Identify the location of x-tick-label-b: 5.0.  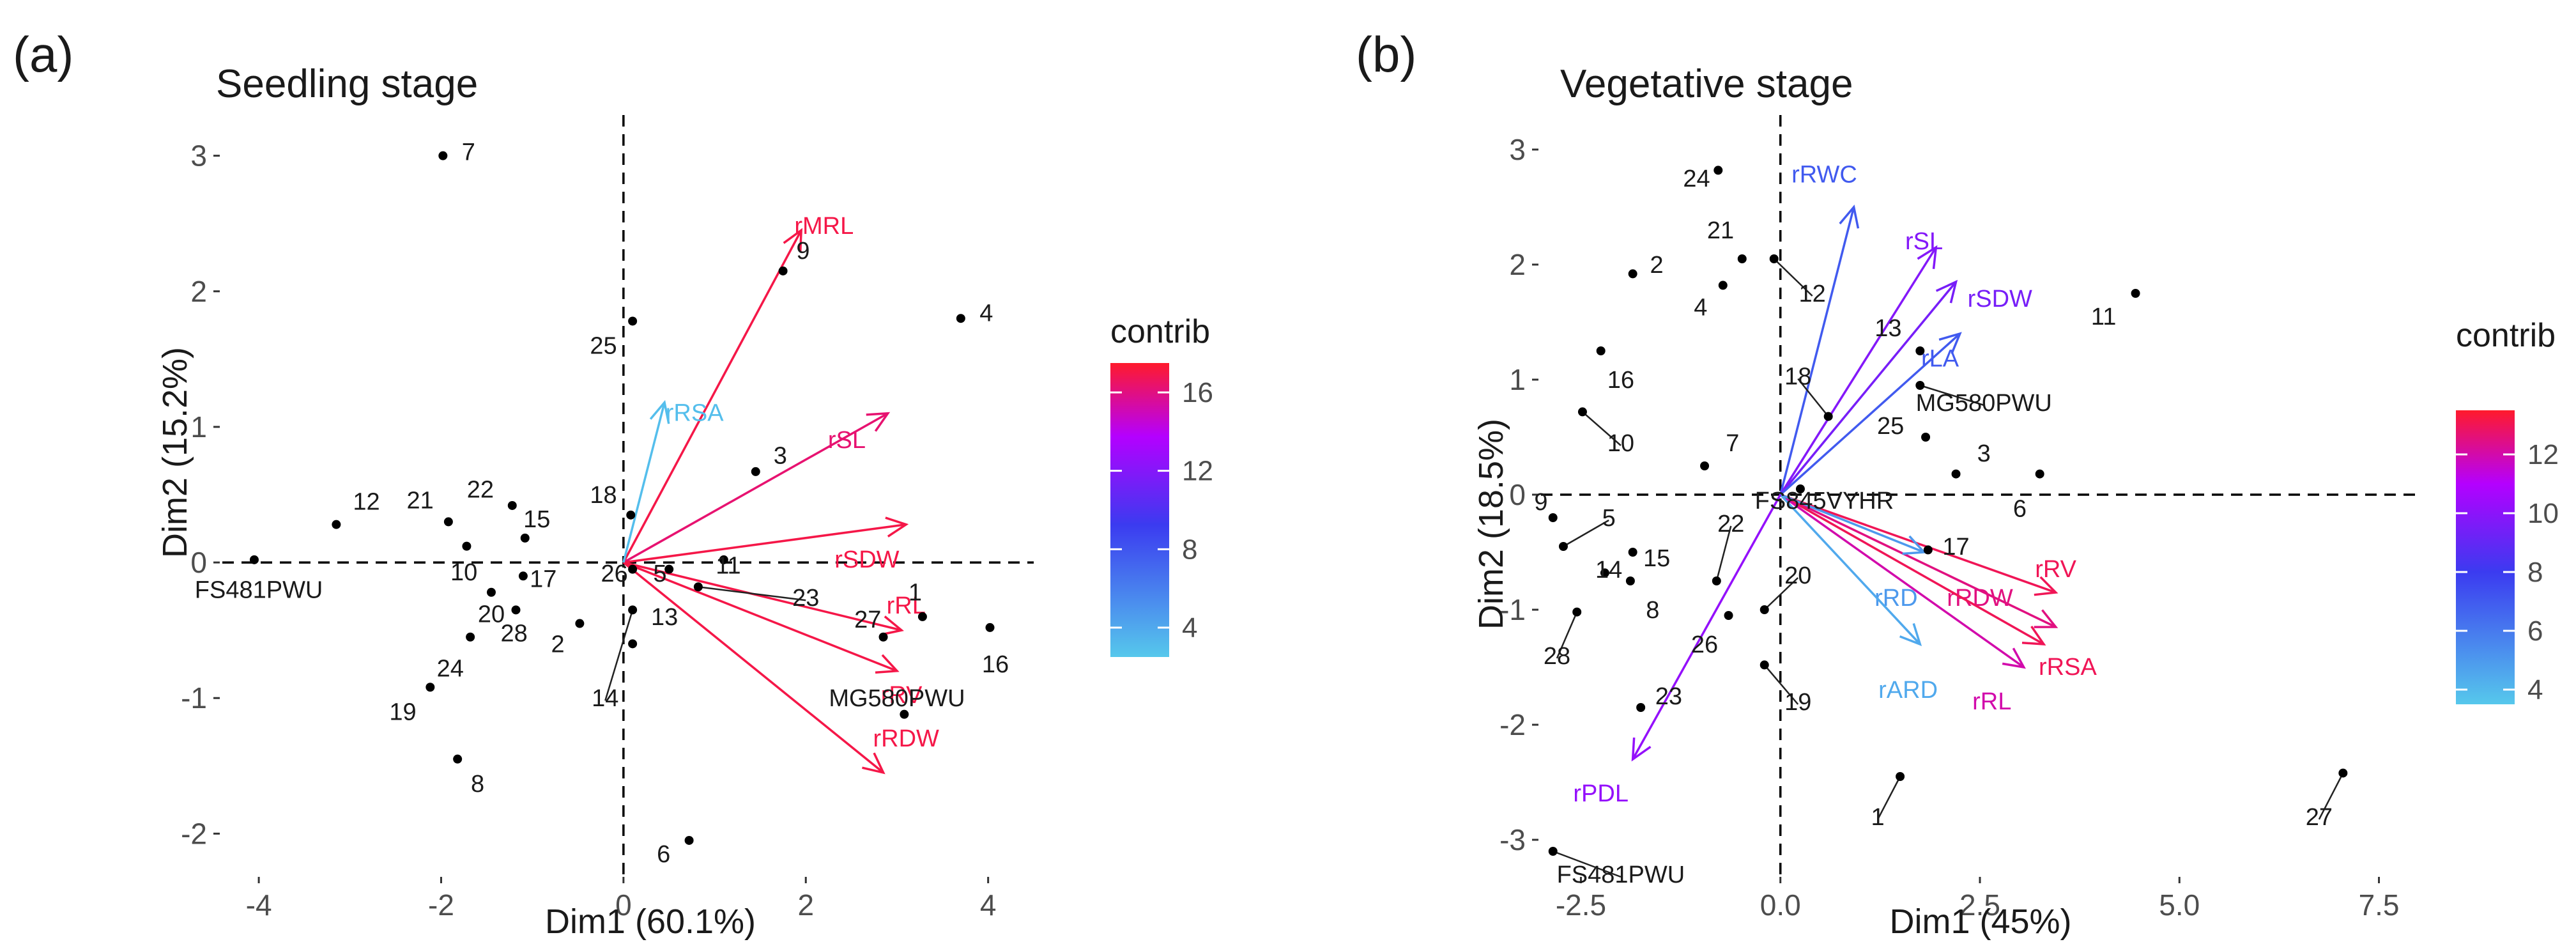
(2179, 905).